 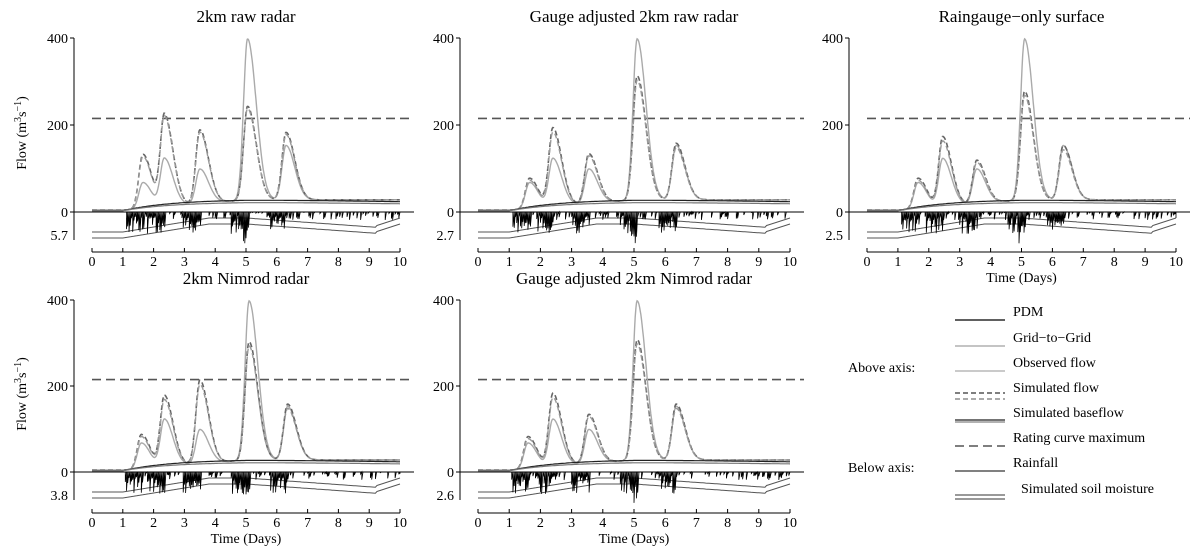 I want to click on legend-below-axis-label: Below axis:, so click(x=881, y=468).